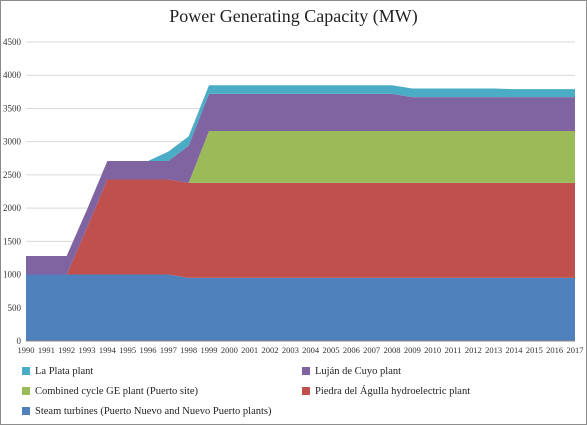 The height and width of the screenshot is (425, 587). Describe the element at coordinates (300, 307) in the screenshot. I see `area-steam-turbines-puerto-nuevo-and-nuevo-puerto-plants` at that location.